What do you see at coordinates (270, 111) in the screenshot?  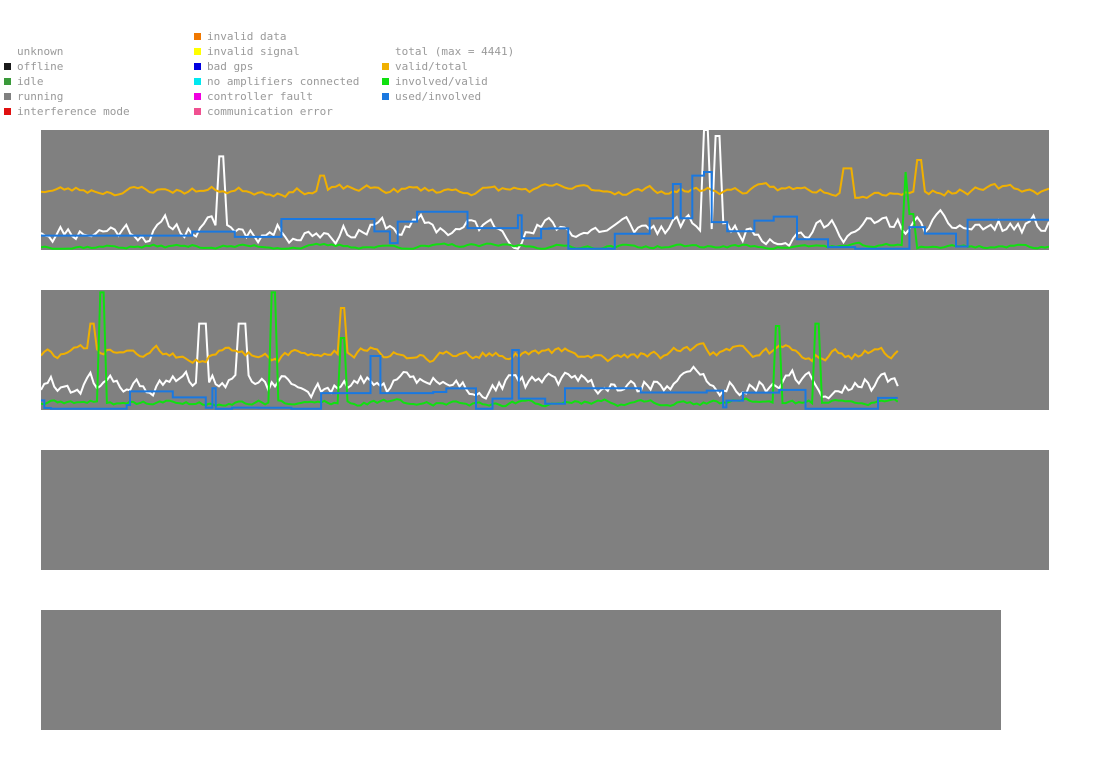 I see `legend-label: communication error` at bounding box center [270, 111].